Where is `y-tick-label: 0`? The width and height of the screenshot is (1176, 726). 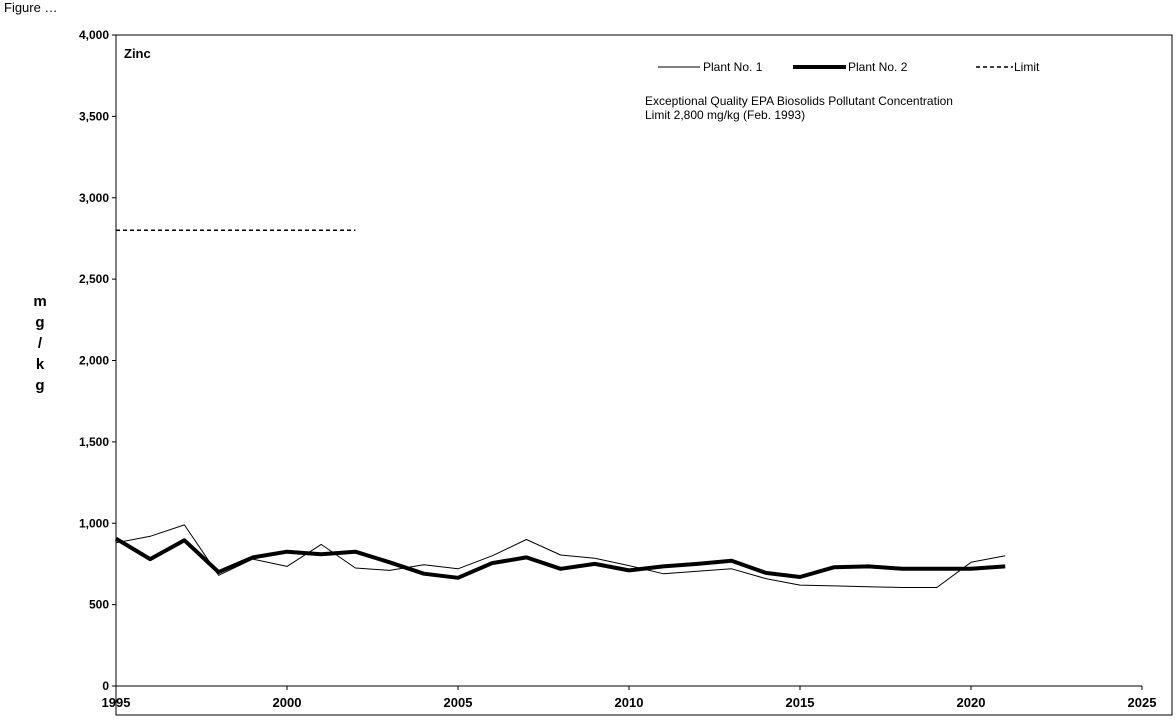
y-tick-label: 0 is located at coordinates (105, 686).